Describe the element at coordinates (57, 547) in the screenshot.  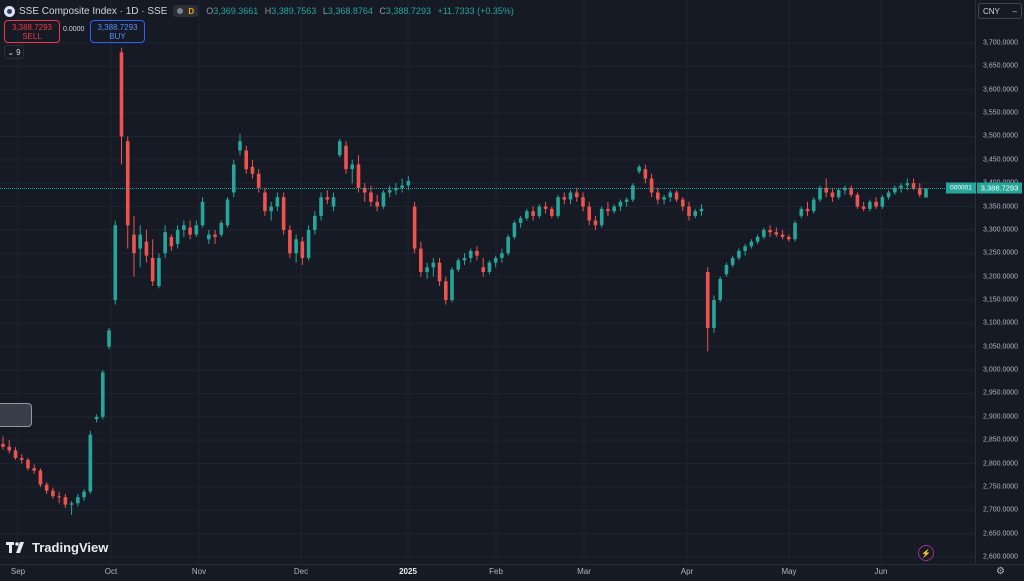
I see `tradingview-logo: TradingView` at that location.